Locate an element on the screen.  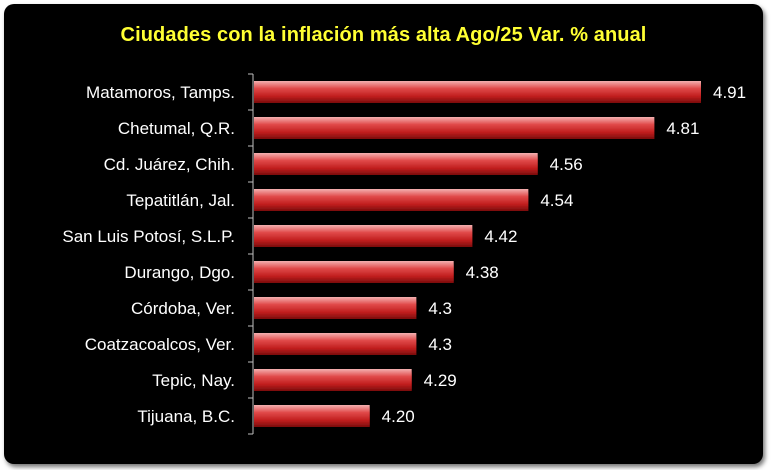
category-label: Cd. Juárez, Chih. is located at coordinates (169, 164).